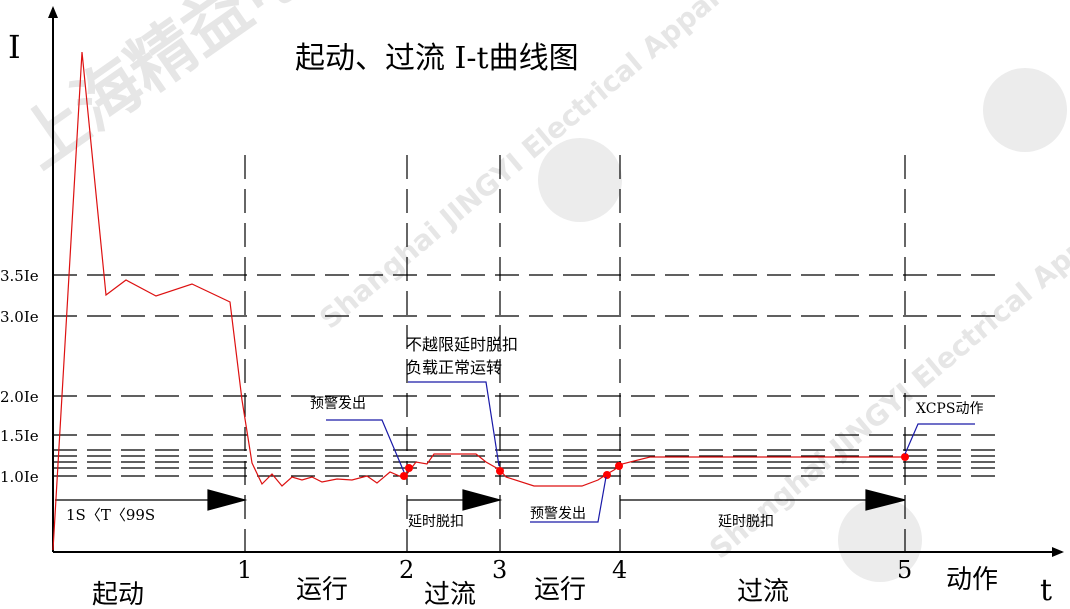 The image size is (1070, 609). I want to click on x-tick-labels: 1 2 3 4 5, so click(574, 570).